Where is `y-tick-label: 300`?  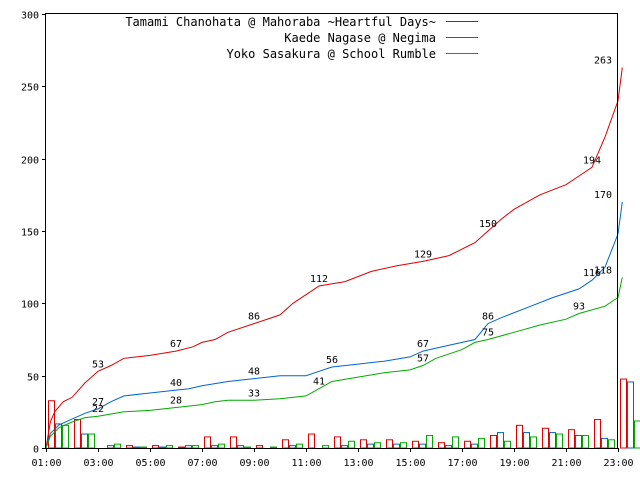
y-tick-label: 300 is located at coordinates (30, 16).